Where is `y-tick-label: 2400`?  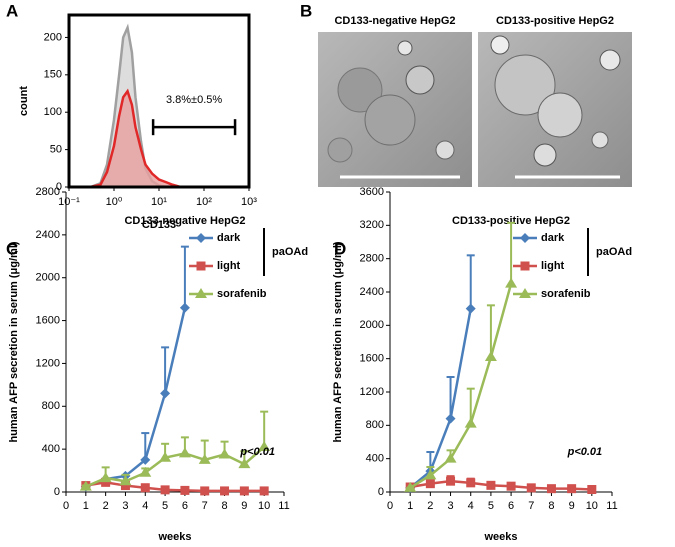
y-tick-label: 2400 is located at coordinates (48, 235).